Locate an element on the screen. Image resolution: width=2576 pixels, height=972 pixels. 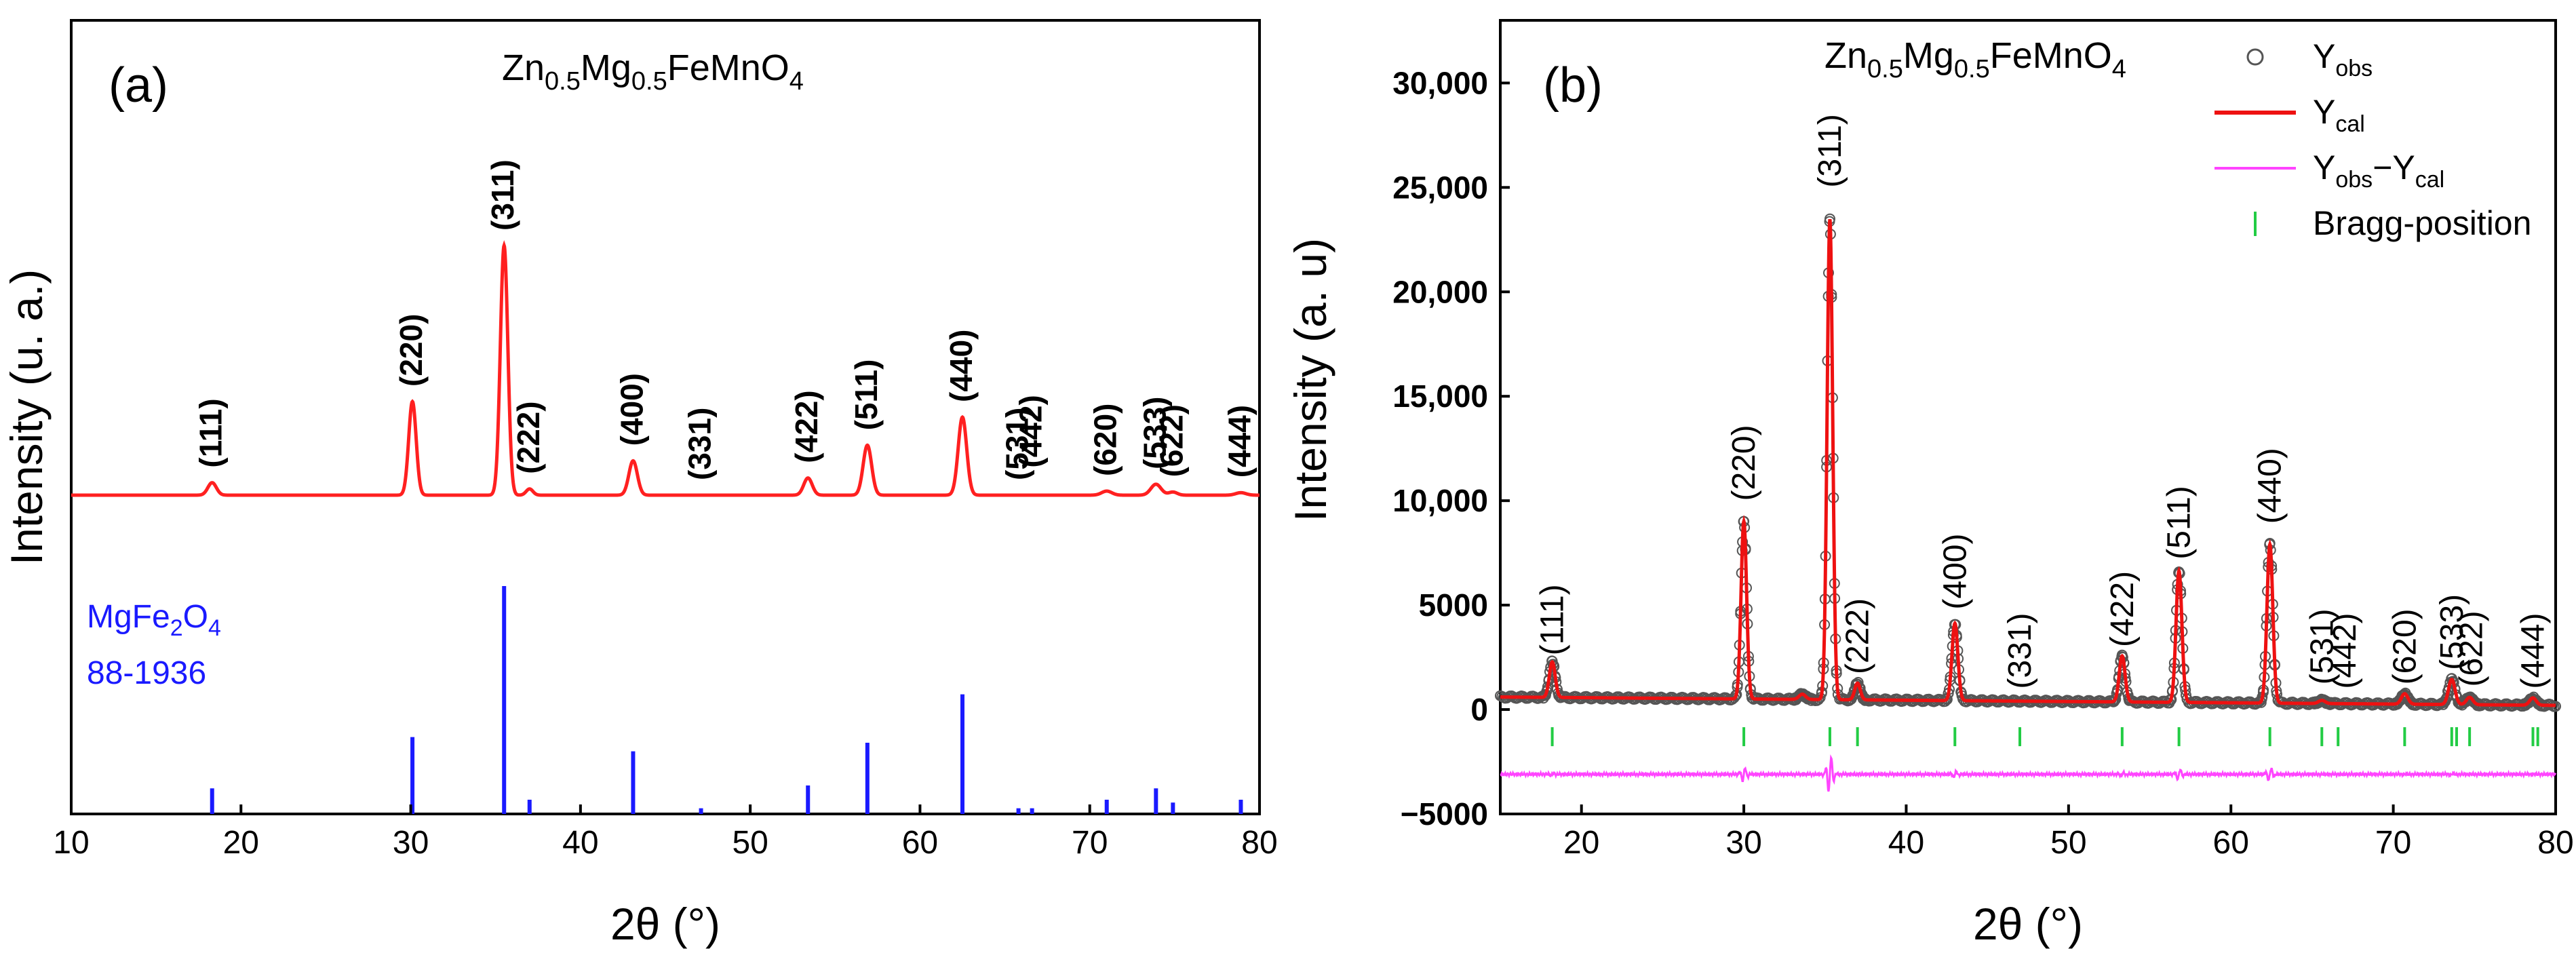
panel-a-label: (a) is located at coordinates (138, 85).